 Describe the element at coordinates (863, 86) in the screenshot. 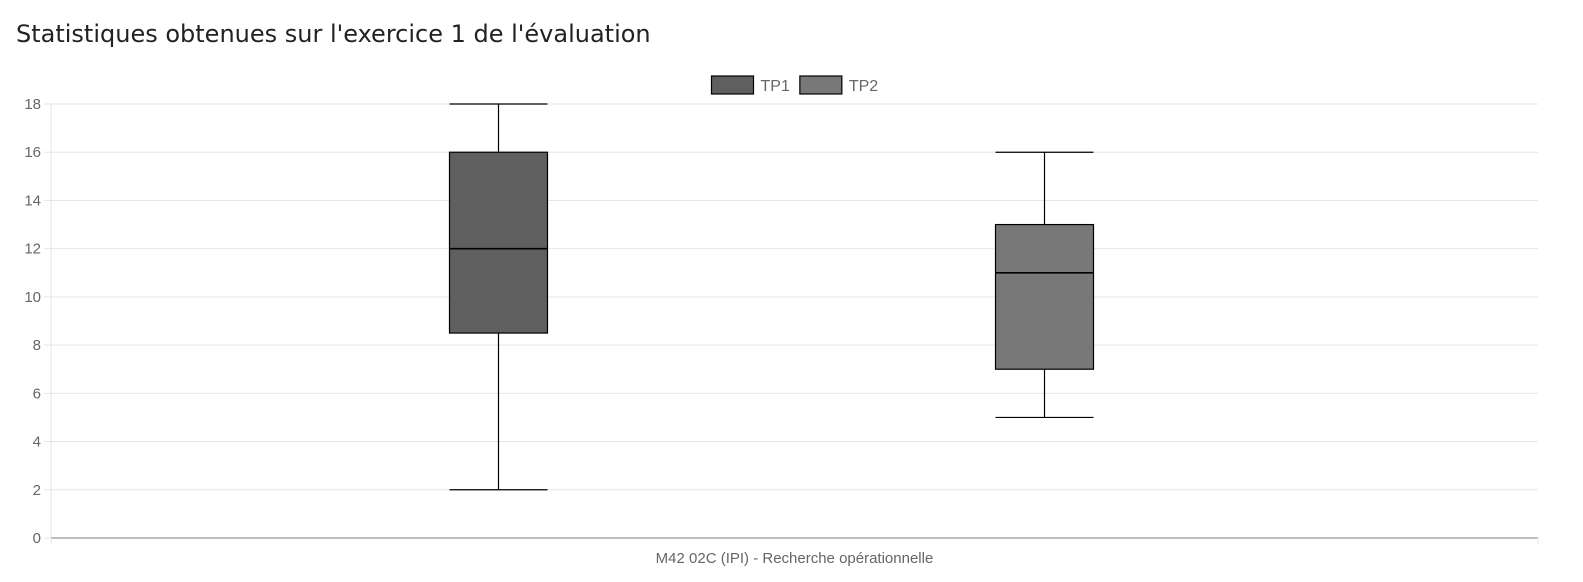

I see `legend-label-tp2: TP2` at that location.